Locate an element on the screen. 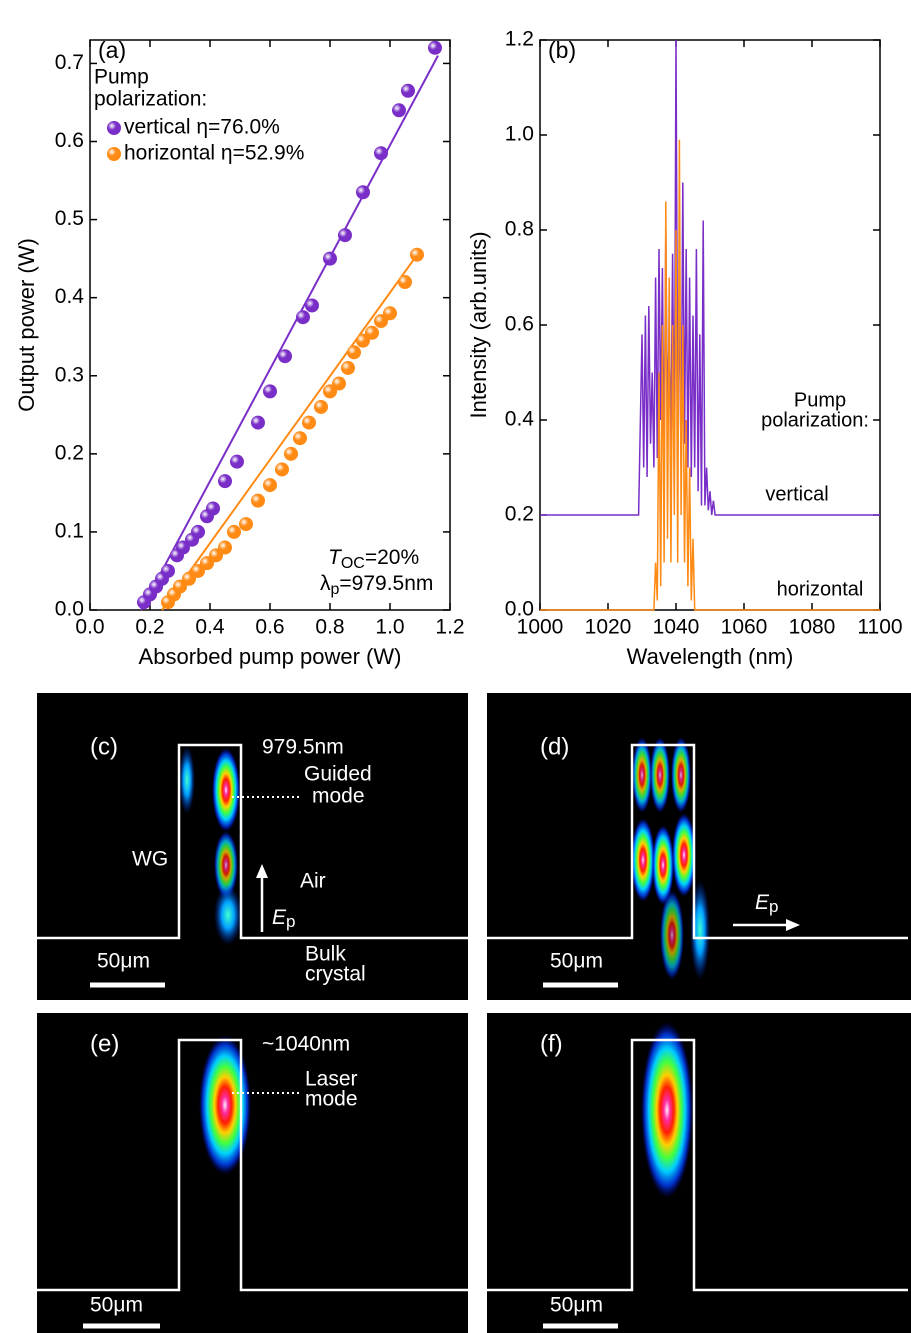  legend-label: horizontal η=52.9% is located at coordinates (214, 153).